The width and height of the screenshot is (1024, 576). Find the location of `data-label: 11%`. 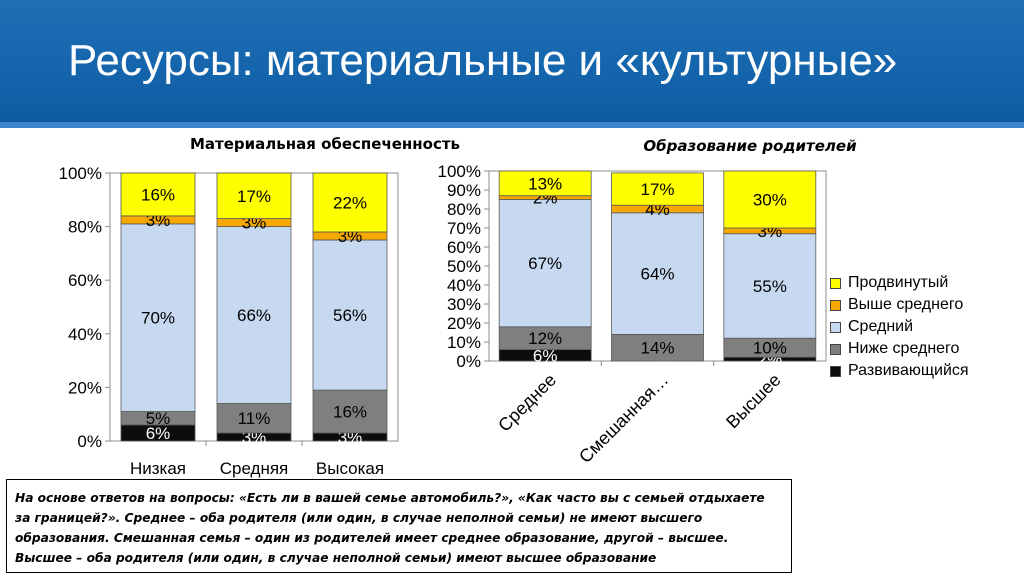

data-label: 11% is located at coordinates (254, 418).